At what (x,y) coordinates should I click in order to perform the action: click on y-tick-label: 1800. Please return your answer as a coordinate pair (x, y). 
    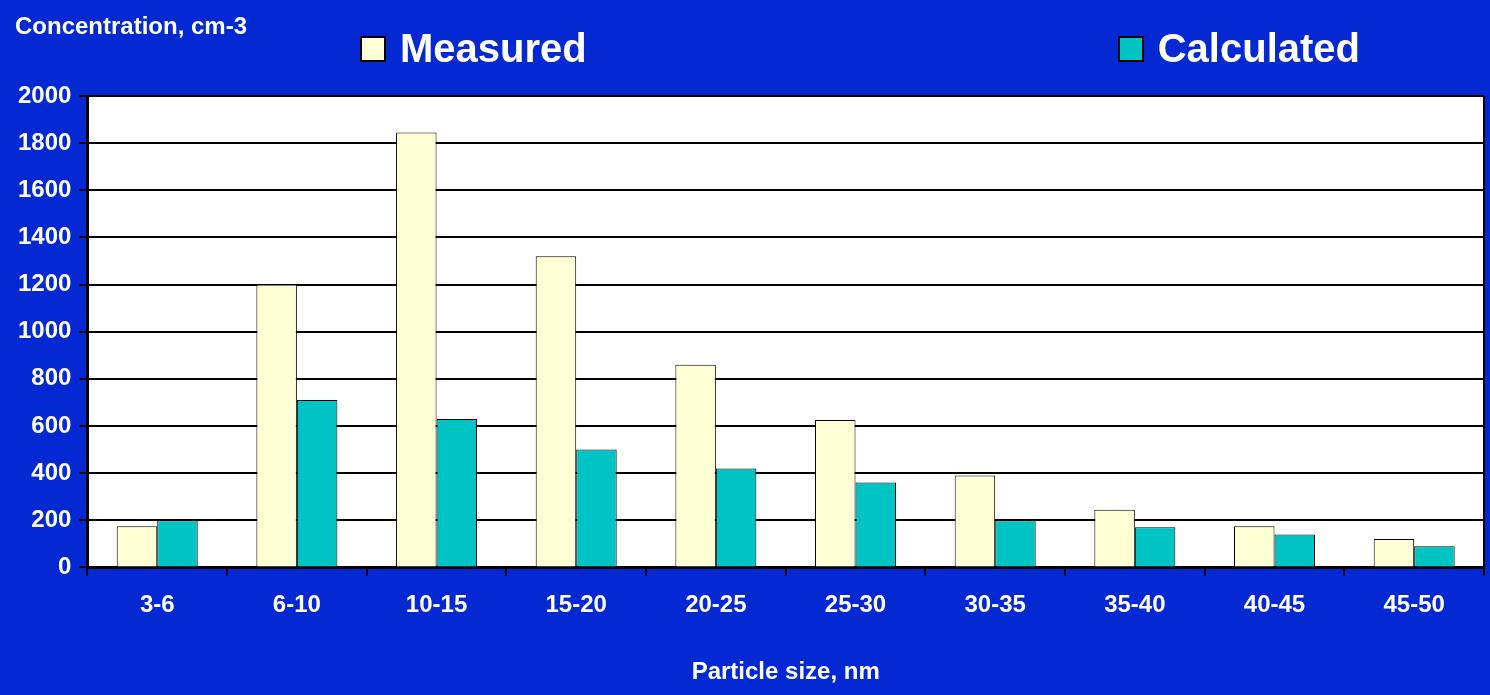
    Looking at the image, I should click on (45, 141).